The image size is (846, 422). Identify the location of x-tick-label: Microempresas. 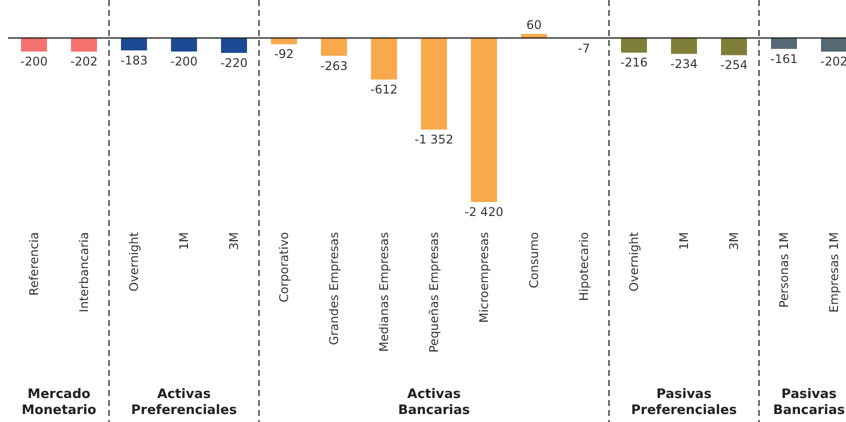
(484, 277).